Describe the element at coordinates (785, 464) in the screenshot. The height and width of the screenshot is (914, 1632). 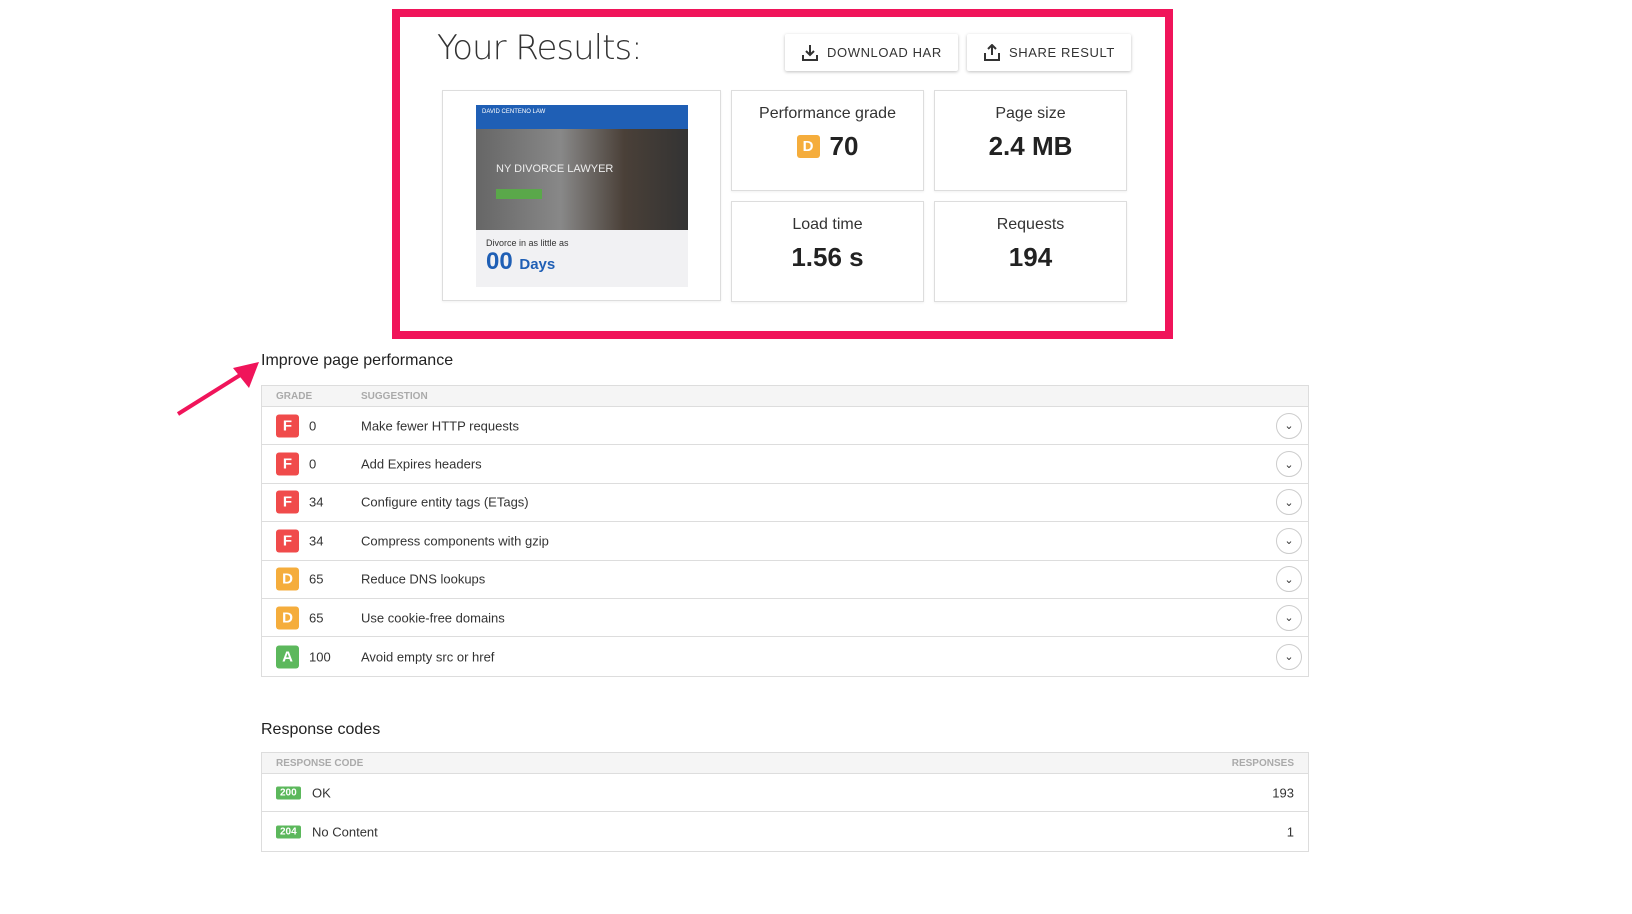
I see `suggestion-row: F 0 Add Expires headers ⌄` at that location.